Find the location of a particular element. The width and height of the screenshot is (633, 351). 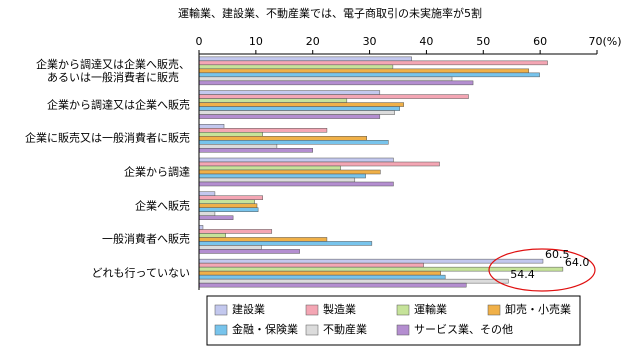

y-tick-label: 企業から調達又は企業へ販売、 あるいは一般消費者に販売 is located at coordinates (113, 70).